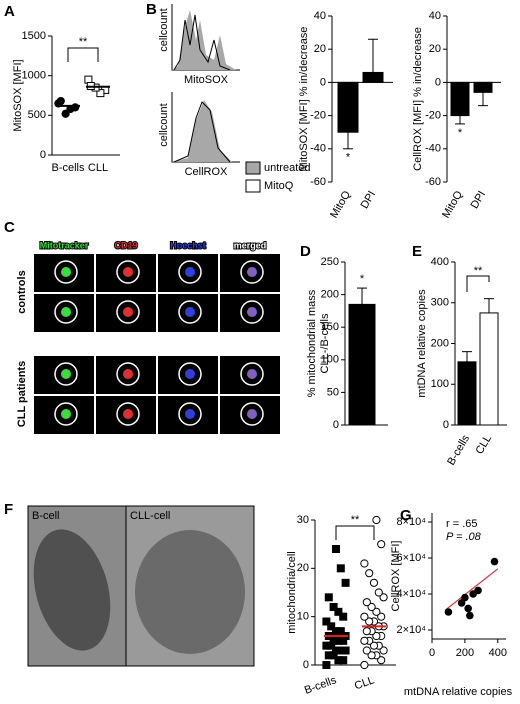  I want to click on column-label: CD19, so click(125, 245).